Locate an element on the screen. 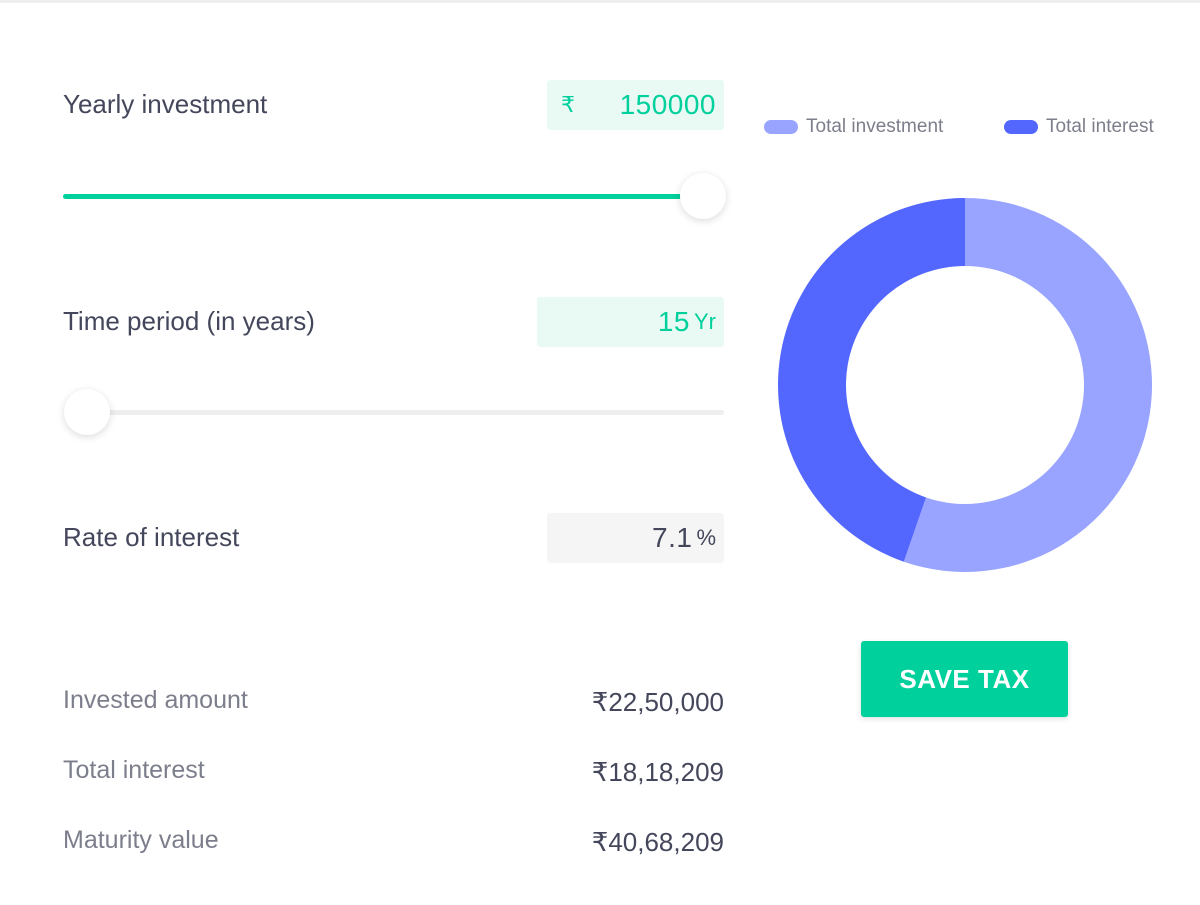  maturity-value-label: Maturity value is located at coordinates (141, 840).